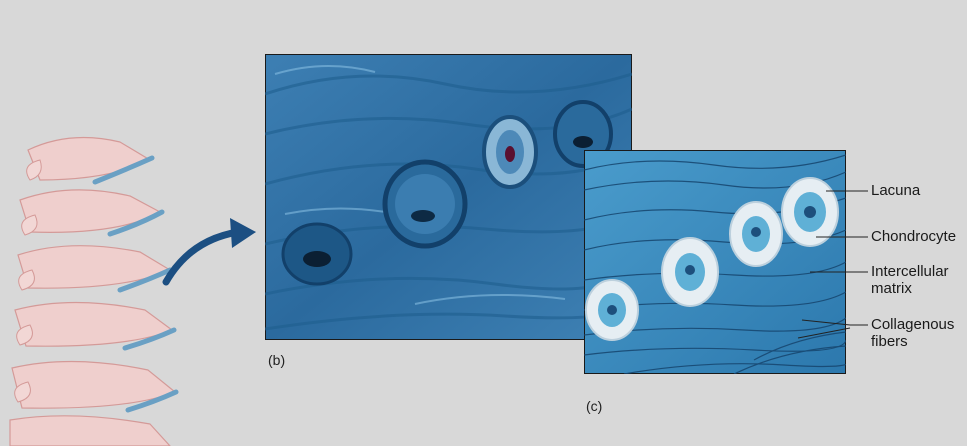 The width and height of the screenshot is (967, 446). What do you see at coordinates (910, 271) in the screenshot?
I see `label-intercellular-line1: Intercellular` at bounding box center [910, 271].